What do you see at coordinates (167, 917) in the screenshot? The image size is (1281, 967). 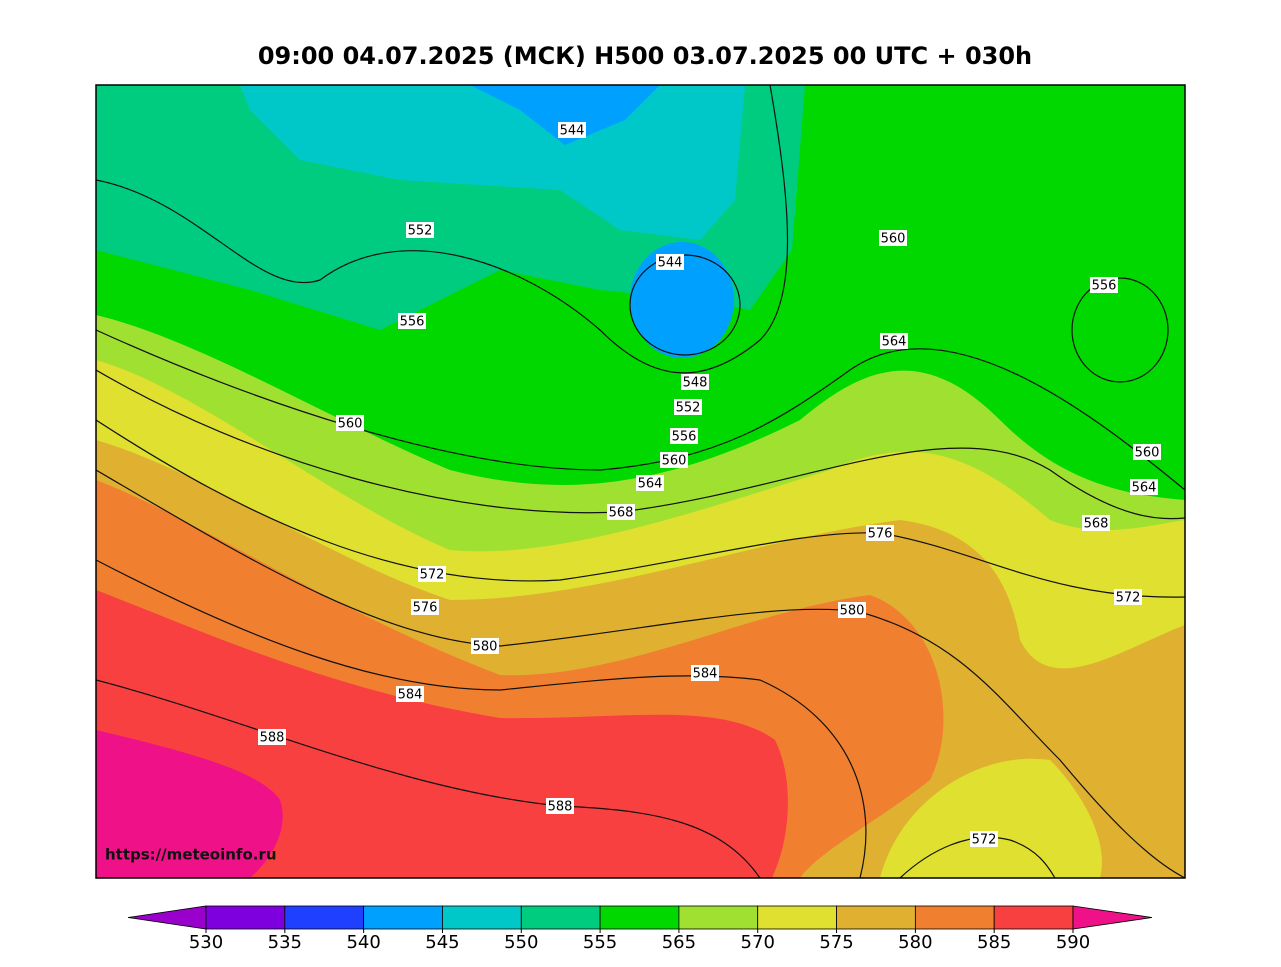 I see `colorbar-extend-low` at bounding box center [167, 917].